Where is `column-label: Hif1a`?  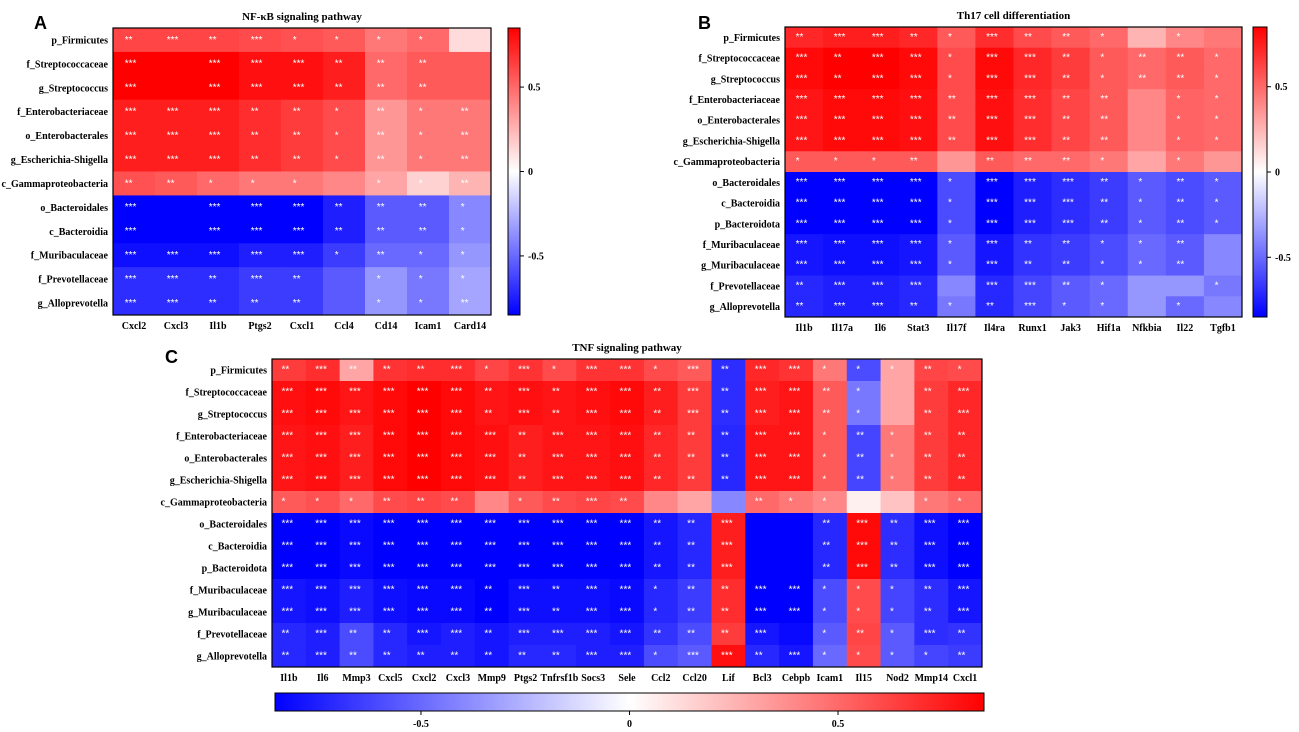
column-label: Hif1a is located at coordinates (1109, 328).